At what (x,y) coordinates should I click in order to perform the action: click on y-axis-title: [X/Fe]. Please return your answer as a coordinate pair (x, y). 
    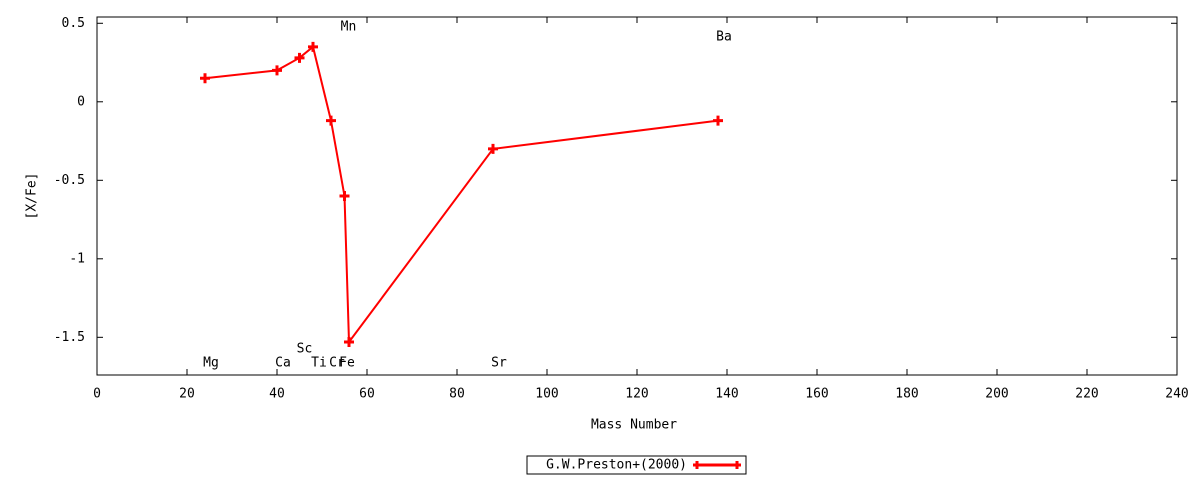
    Looking at the image, I should click on (32, 196).